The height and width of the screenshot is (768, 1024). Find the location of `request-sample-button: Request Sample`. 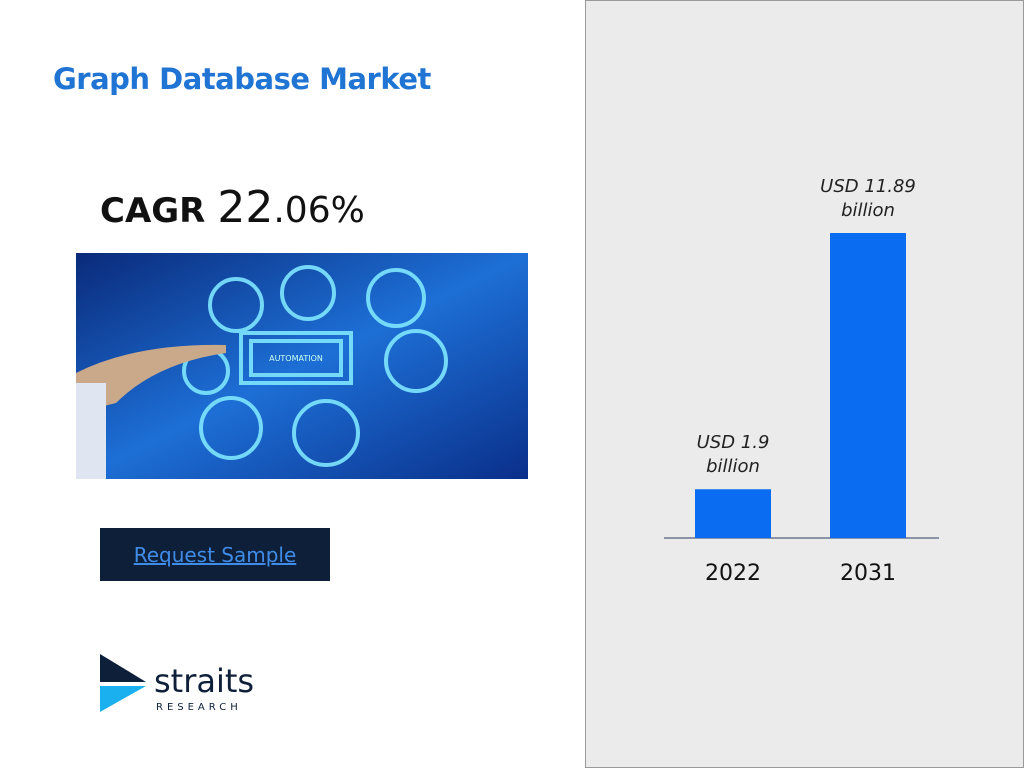

request-sample-button: Request Sample is located at coordinates (215, 554).